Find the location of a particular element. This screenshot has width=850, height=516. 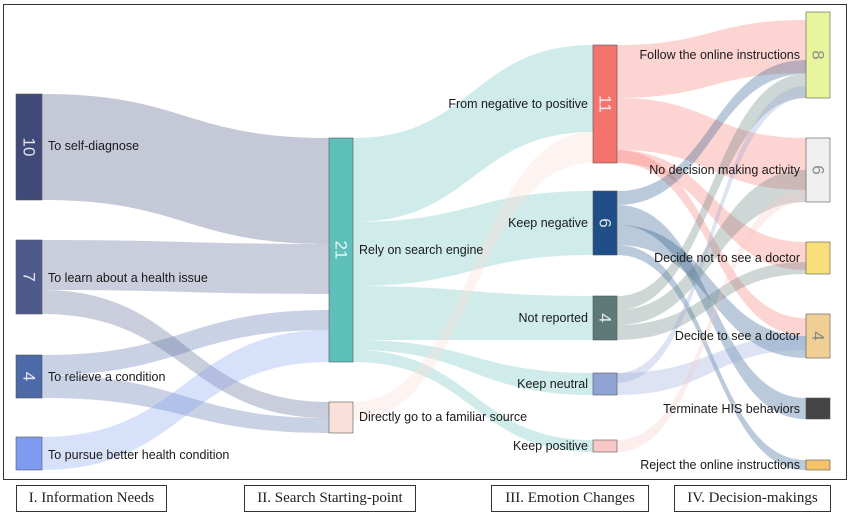

link-relieve-to-familiar is located at coordinates (185, 404).